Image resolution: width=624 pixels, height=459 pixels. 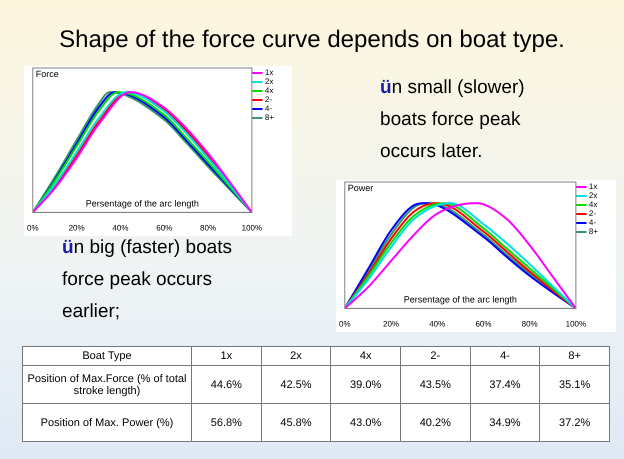 What do you see at coordinates (435, 356) in the screenshot?
I see `category-label: 2-` at bounding box center [435, 356].